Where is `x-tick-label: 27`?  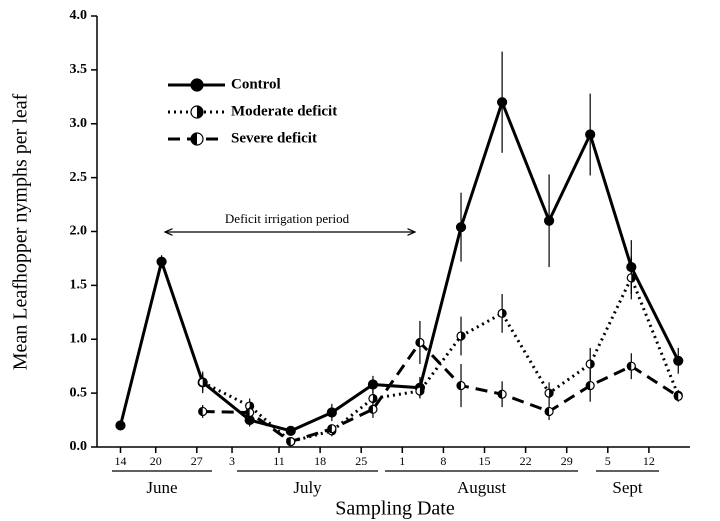 x-tick-label: 27 is located at coordinates (197, 461).